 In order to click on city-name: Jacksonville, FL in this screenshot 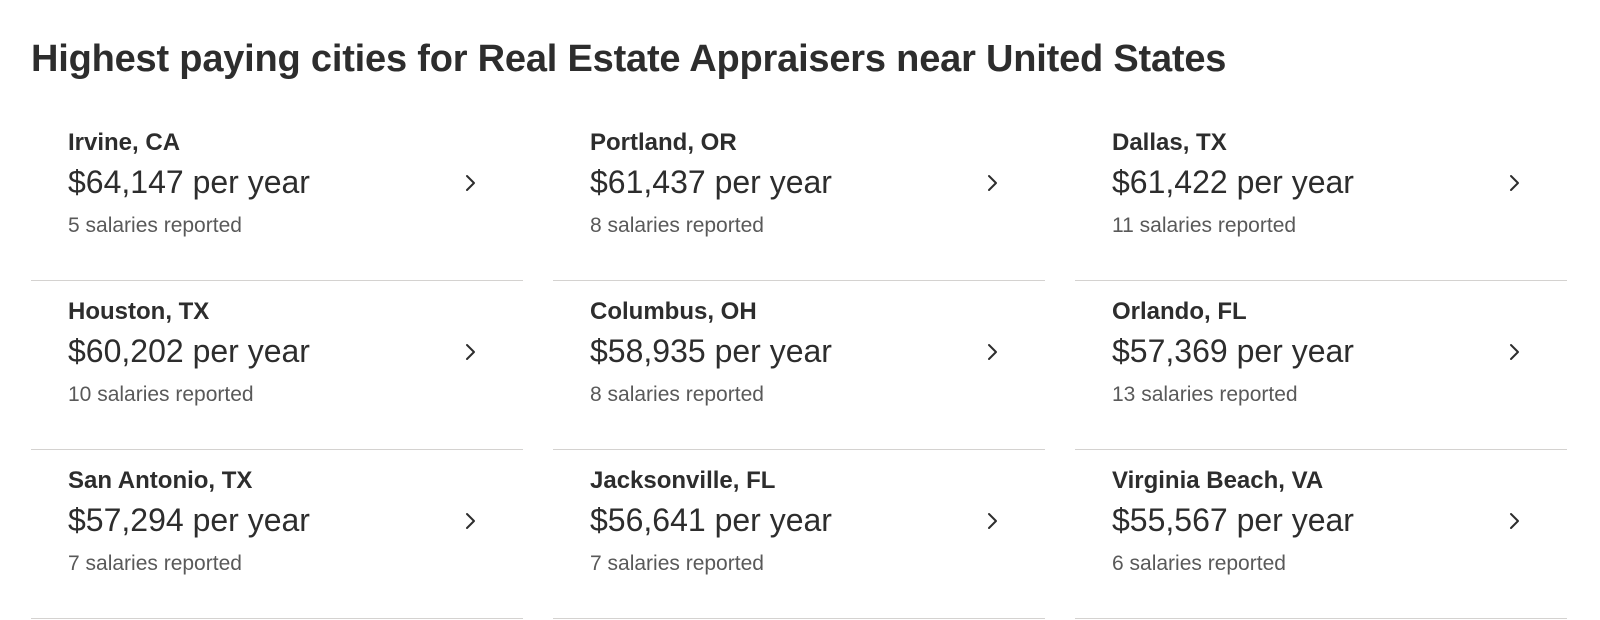, I will do `click(683, 480)`.